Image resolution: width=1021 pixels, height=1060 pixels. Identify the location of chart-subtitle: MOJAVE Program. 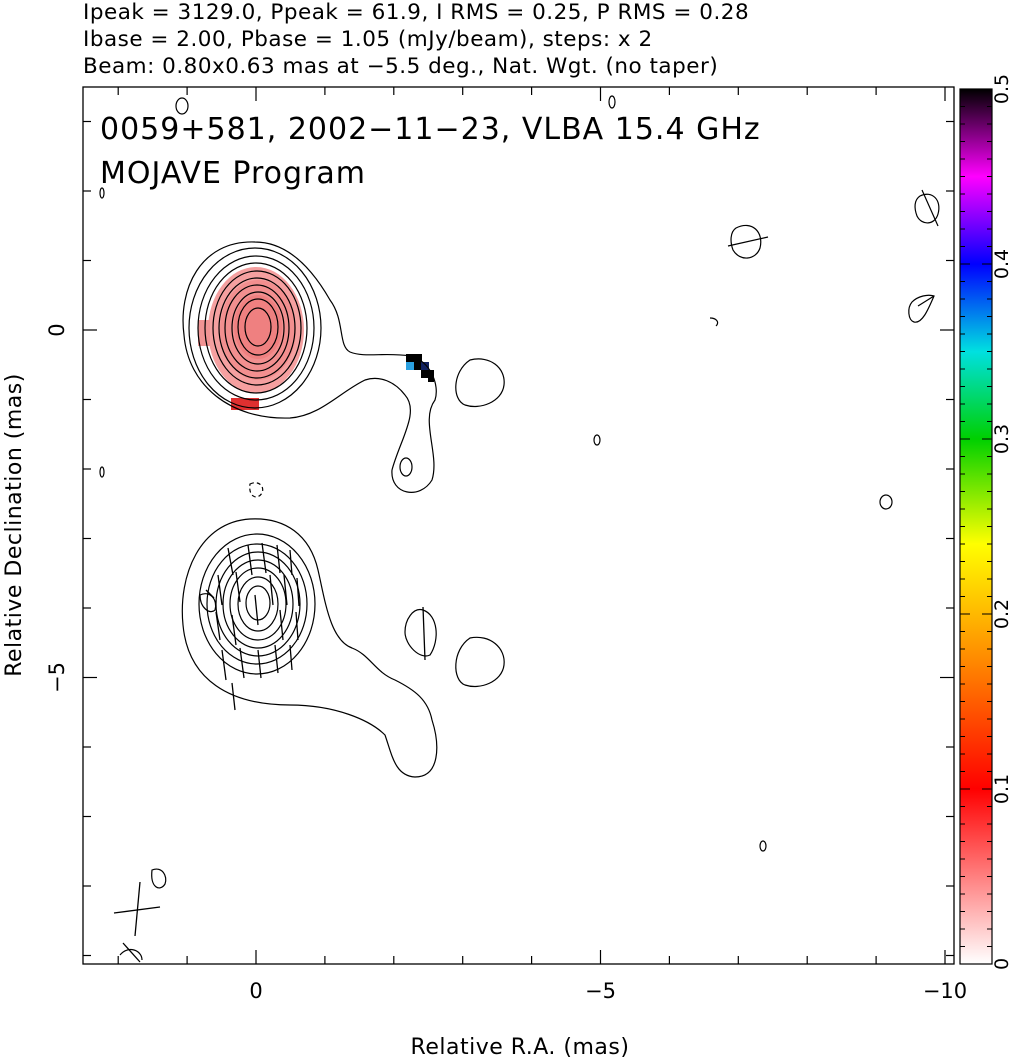
(233, 173).